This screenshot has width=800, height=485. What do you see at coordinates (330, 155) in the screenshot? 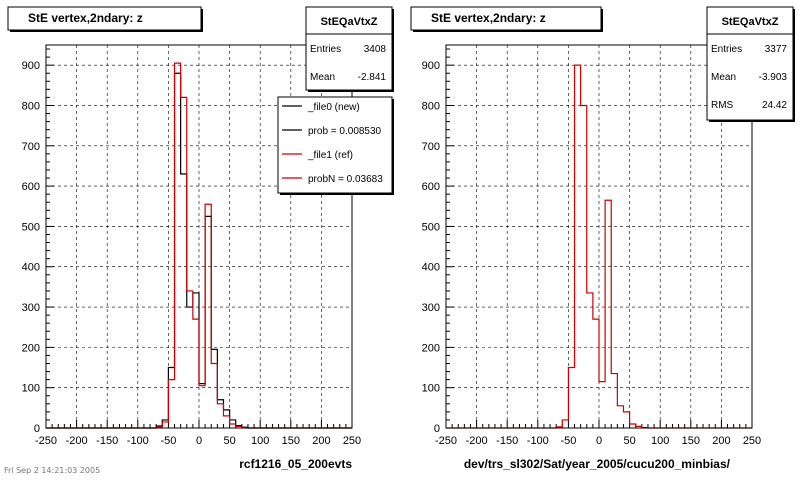
I see `legend-entry-label: _file1 (ref)` at bounding box center [330, 155].